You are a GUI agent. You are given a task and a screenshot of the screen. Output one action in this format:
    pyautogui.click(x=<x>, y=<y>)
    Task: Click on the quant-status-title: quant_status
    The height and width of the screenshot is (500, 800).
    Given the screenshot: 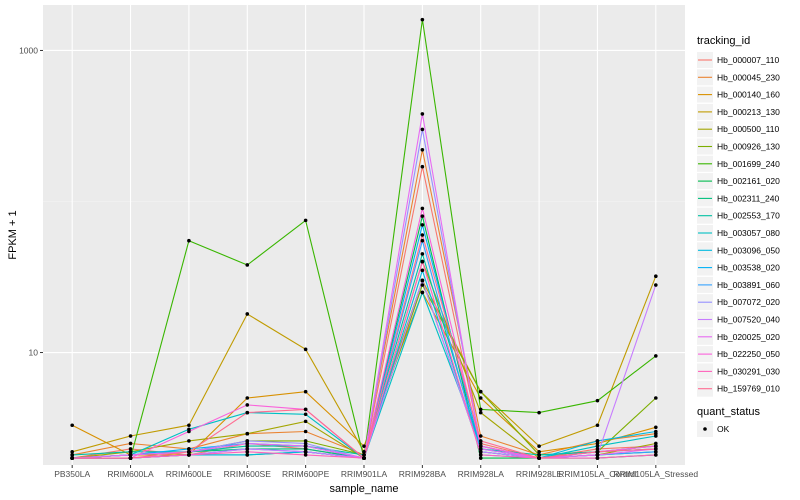 What is the action you would take?
    pyautogui.click(x=728, y=412)
    